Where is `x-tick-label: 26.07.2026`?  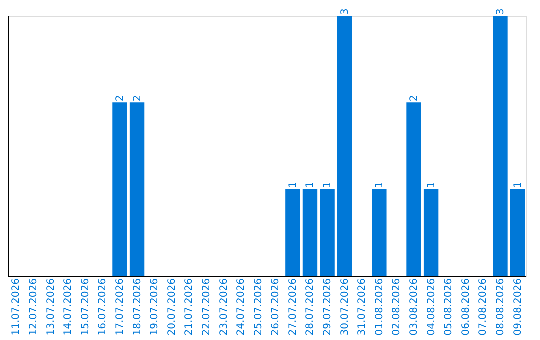
x-tick-label: 26.07.2026 is located at coordinates (276, 307).